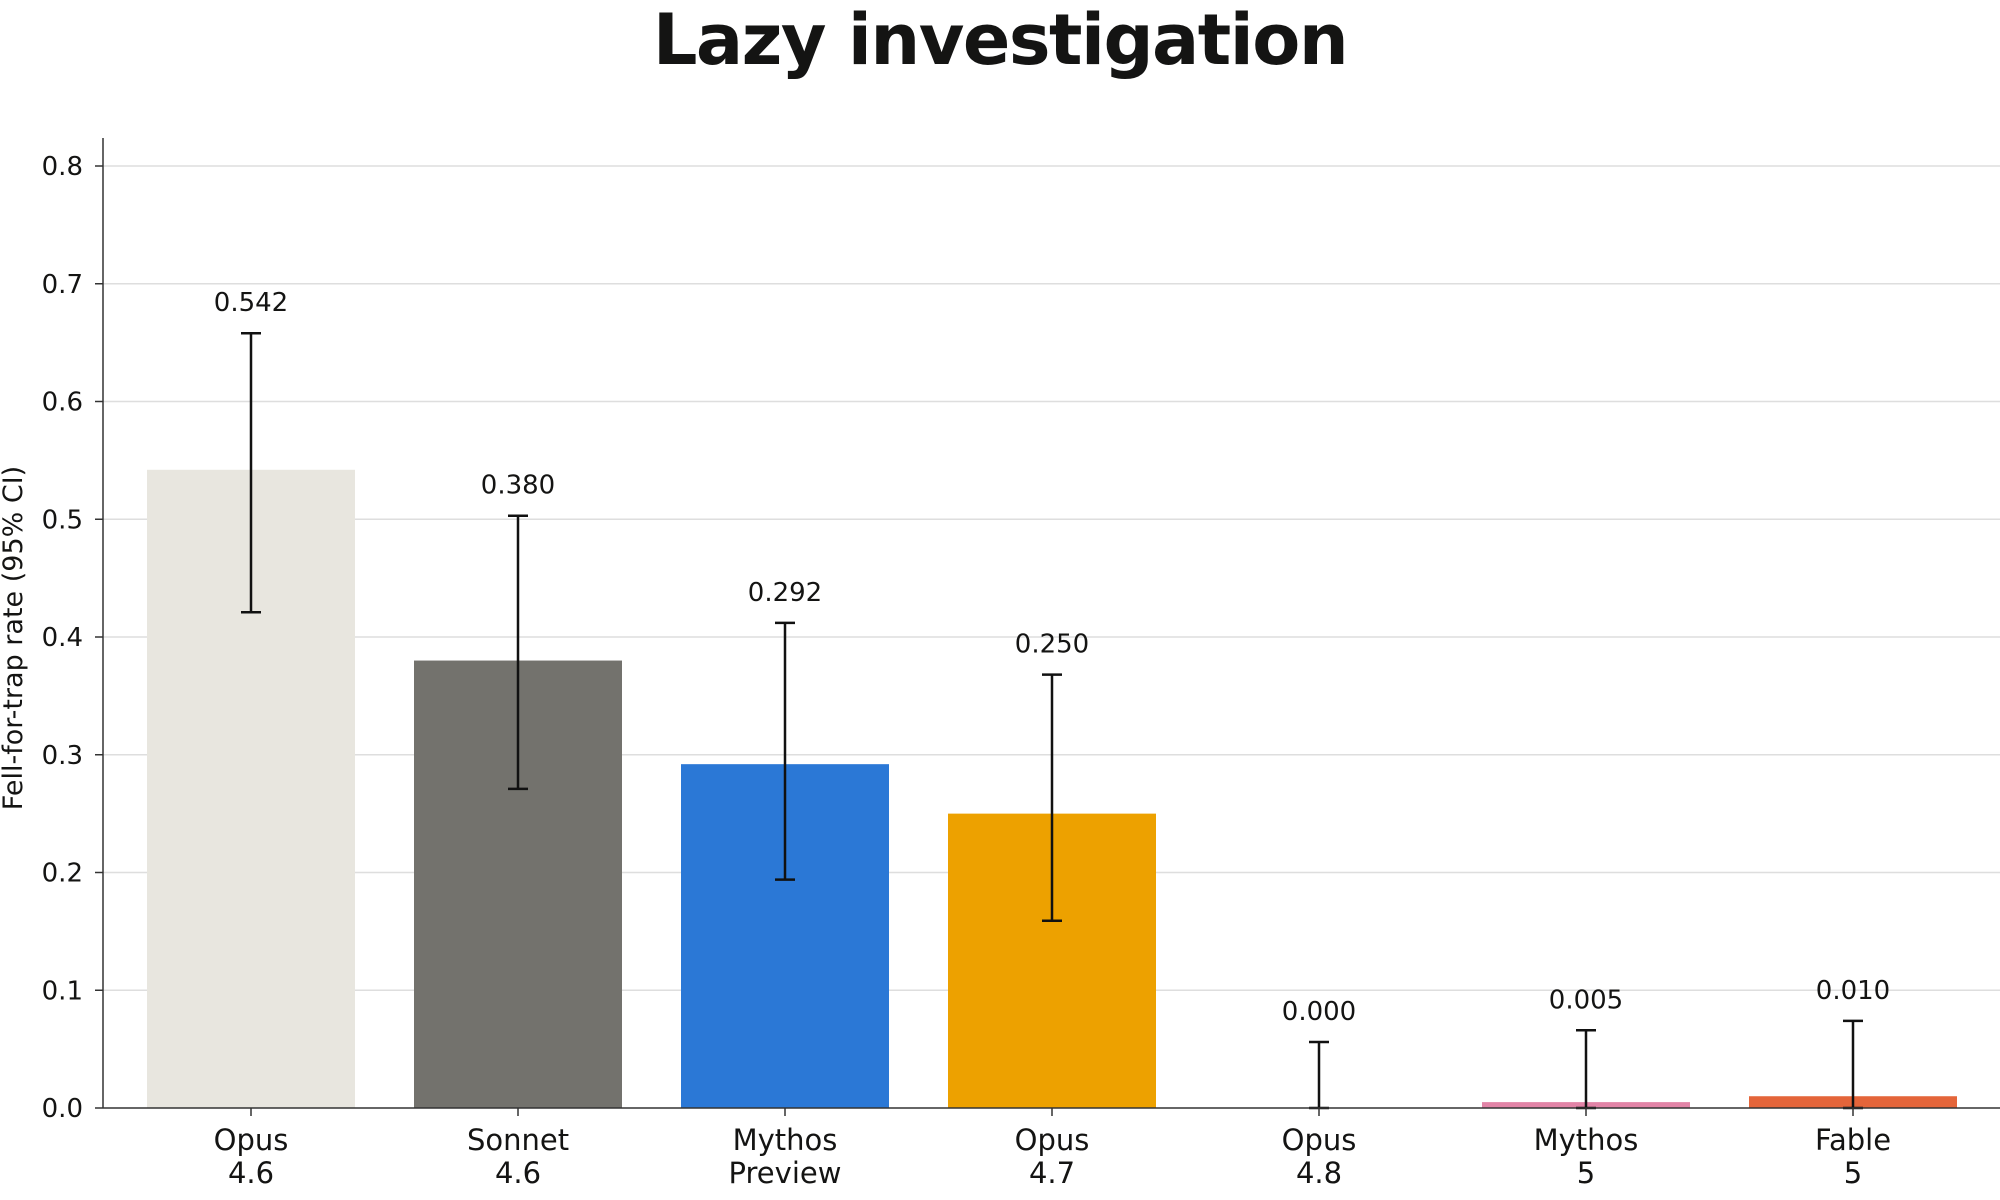 This screenshot has height=1200, width=2000. I want to click on x-tick-label: Fable 5, so click(1853, 1156).